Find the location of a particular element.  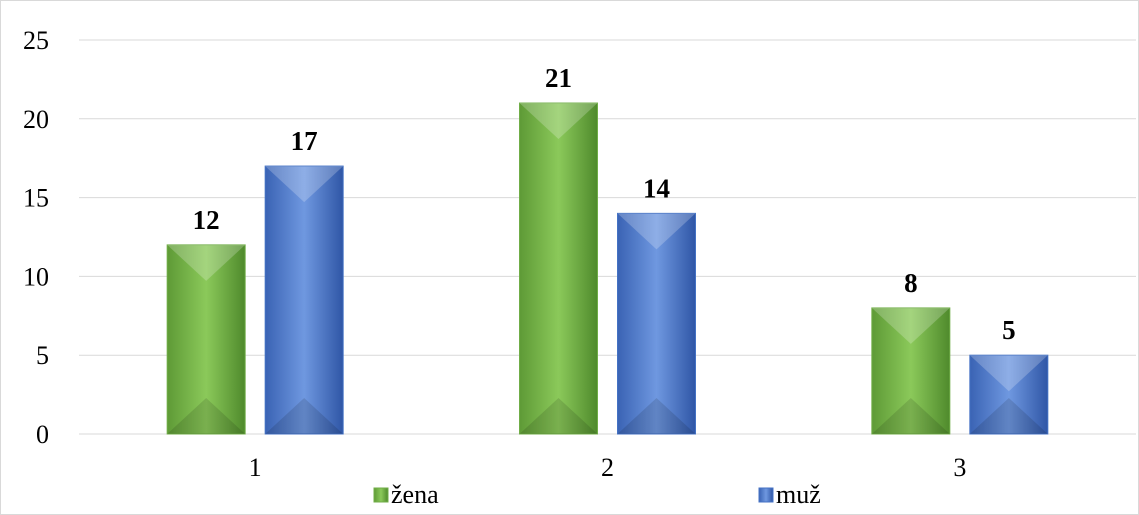

y-tick-label: 25 is located at coordinates (36, 40).